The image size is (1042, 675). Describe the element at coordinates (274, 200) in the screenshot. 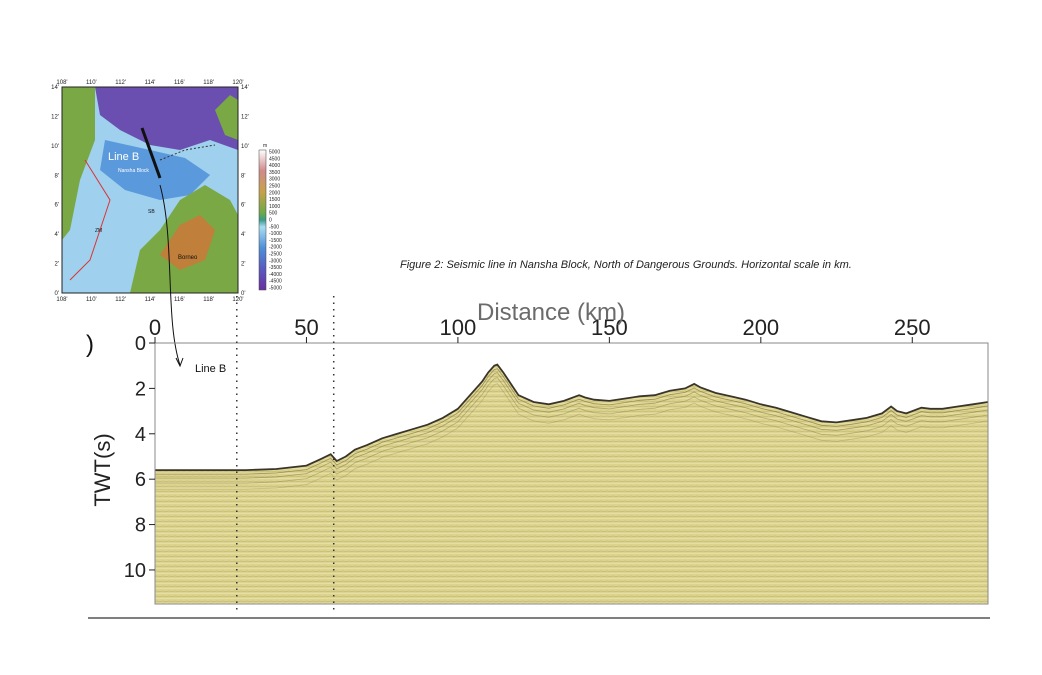

I see `colorbar-tick: 1500` at that location.